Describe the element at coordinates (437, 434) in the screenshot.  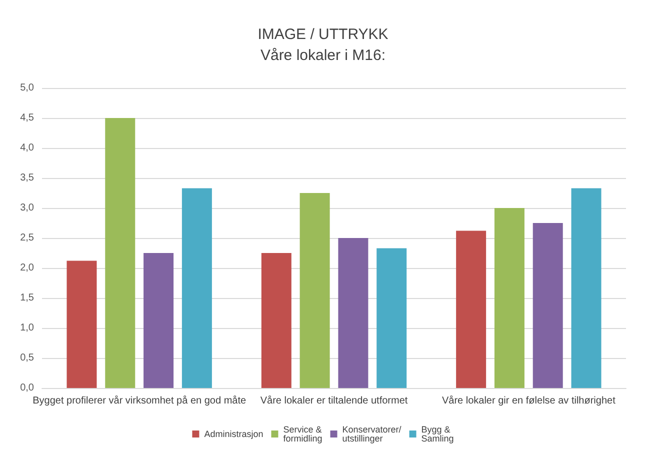
I see `legend-label: Bygg & Samling` at that location.